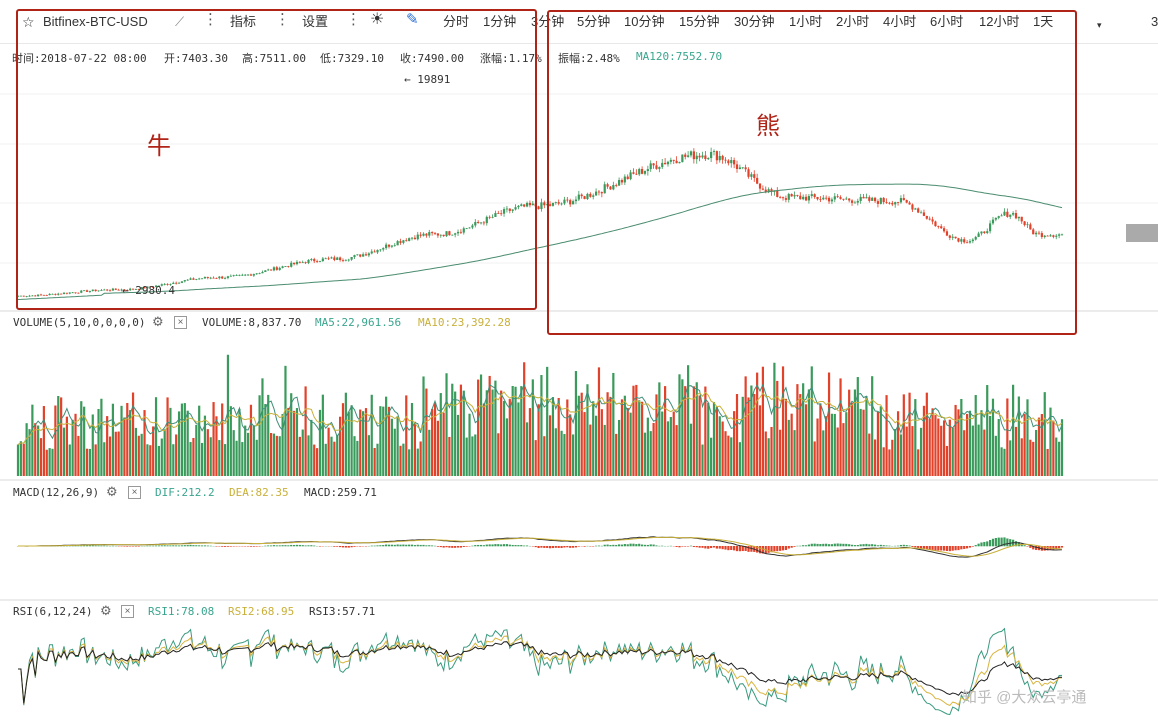 The image size is (1158, 724). I want to click on macd-dea-value: DEA:82.35, so click(259, 492).